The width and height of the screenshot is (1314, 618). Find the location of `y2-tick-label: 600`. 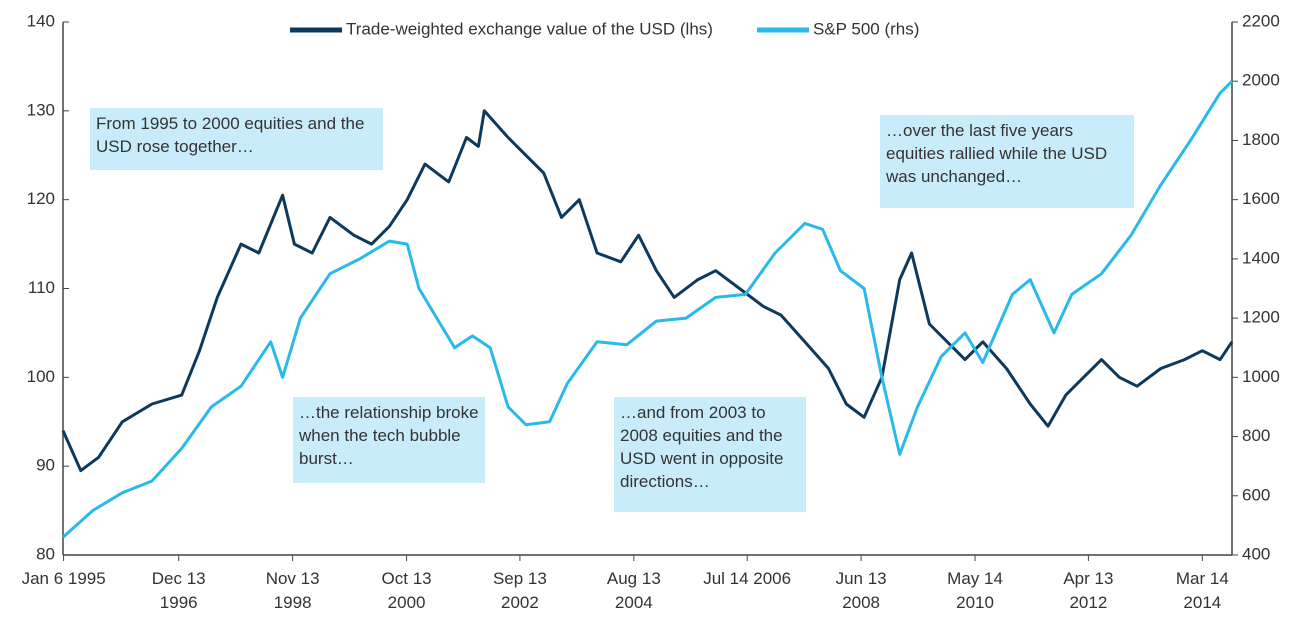

y2-tick-label: 600 is located at coordinates (1256, 494).